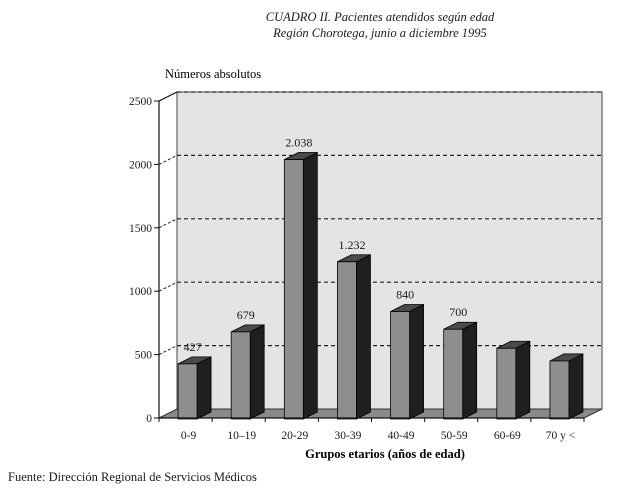 This screenshot has width=617, height=492. Describe the element at coordinates (246, 315) in the screenshot. I see `data-label: 679` at that location.